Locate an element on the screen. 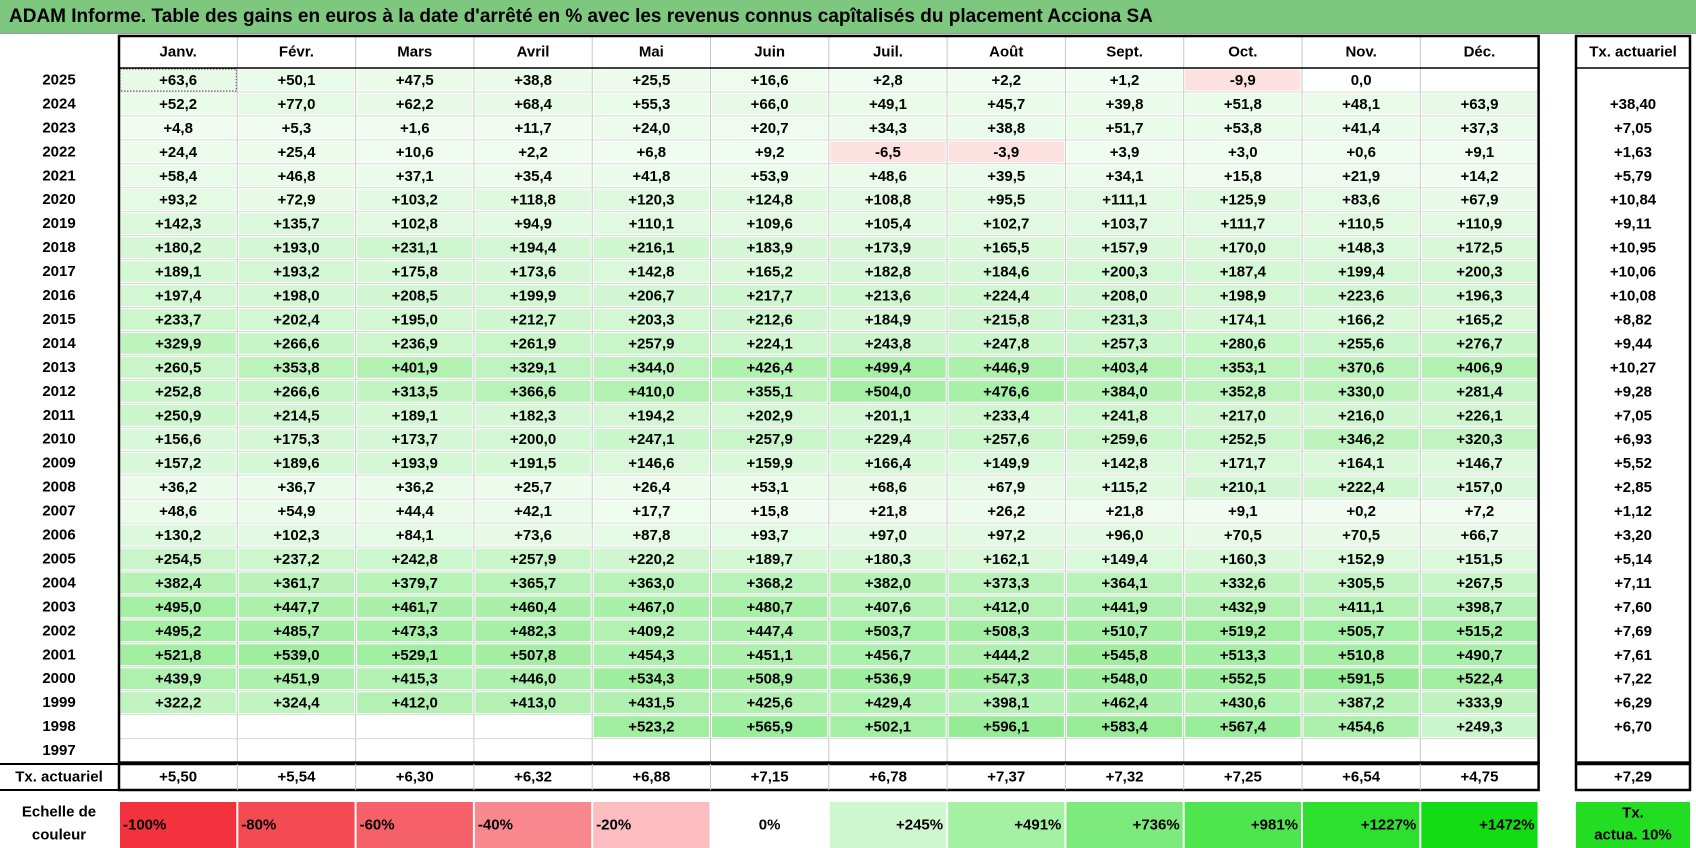 This screenshot has height=848, width=1696. cell-value: +73,6 is located at coordinates (533, 535).